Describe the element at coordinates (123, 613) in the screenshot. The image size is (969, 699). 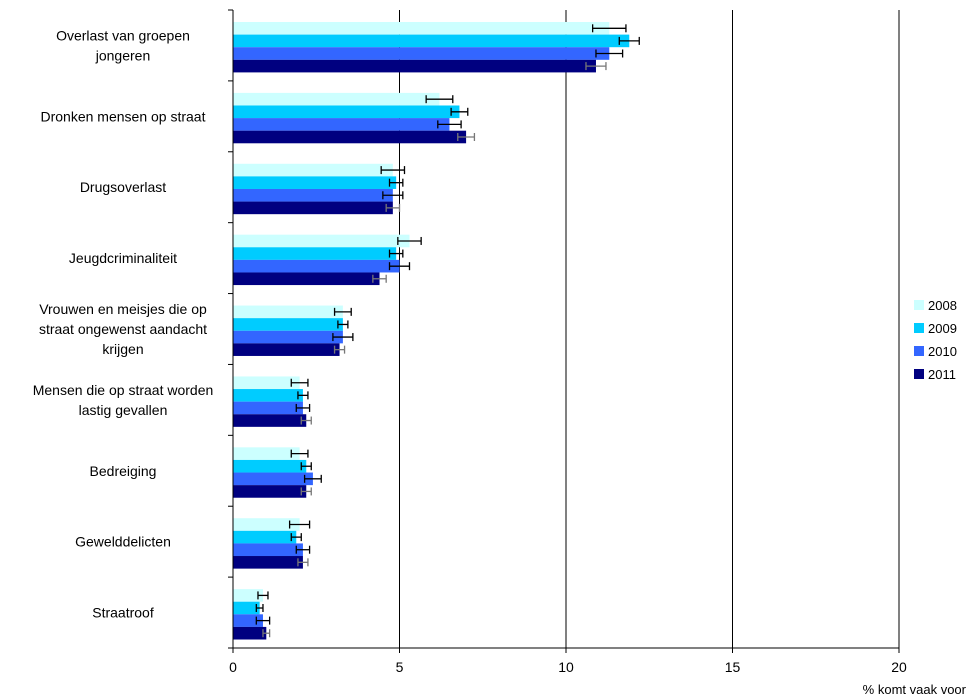
I see `category-label: Straatroof` at that location.